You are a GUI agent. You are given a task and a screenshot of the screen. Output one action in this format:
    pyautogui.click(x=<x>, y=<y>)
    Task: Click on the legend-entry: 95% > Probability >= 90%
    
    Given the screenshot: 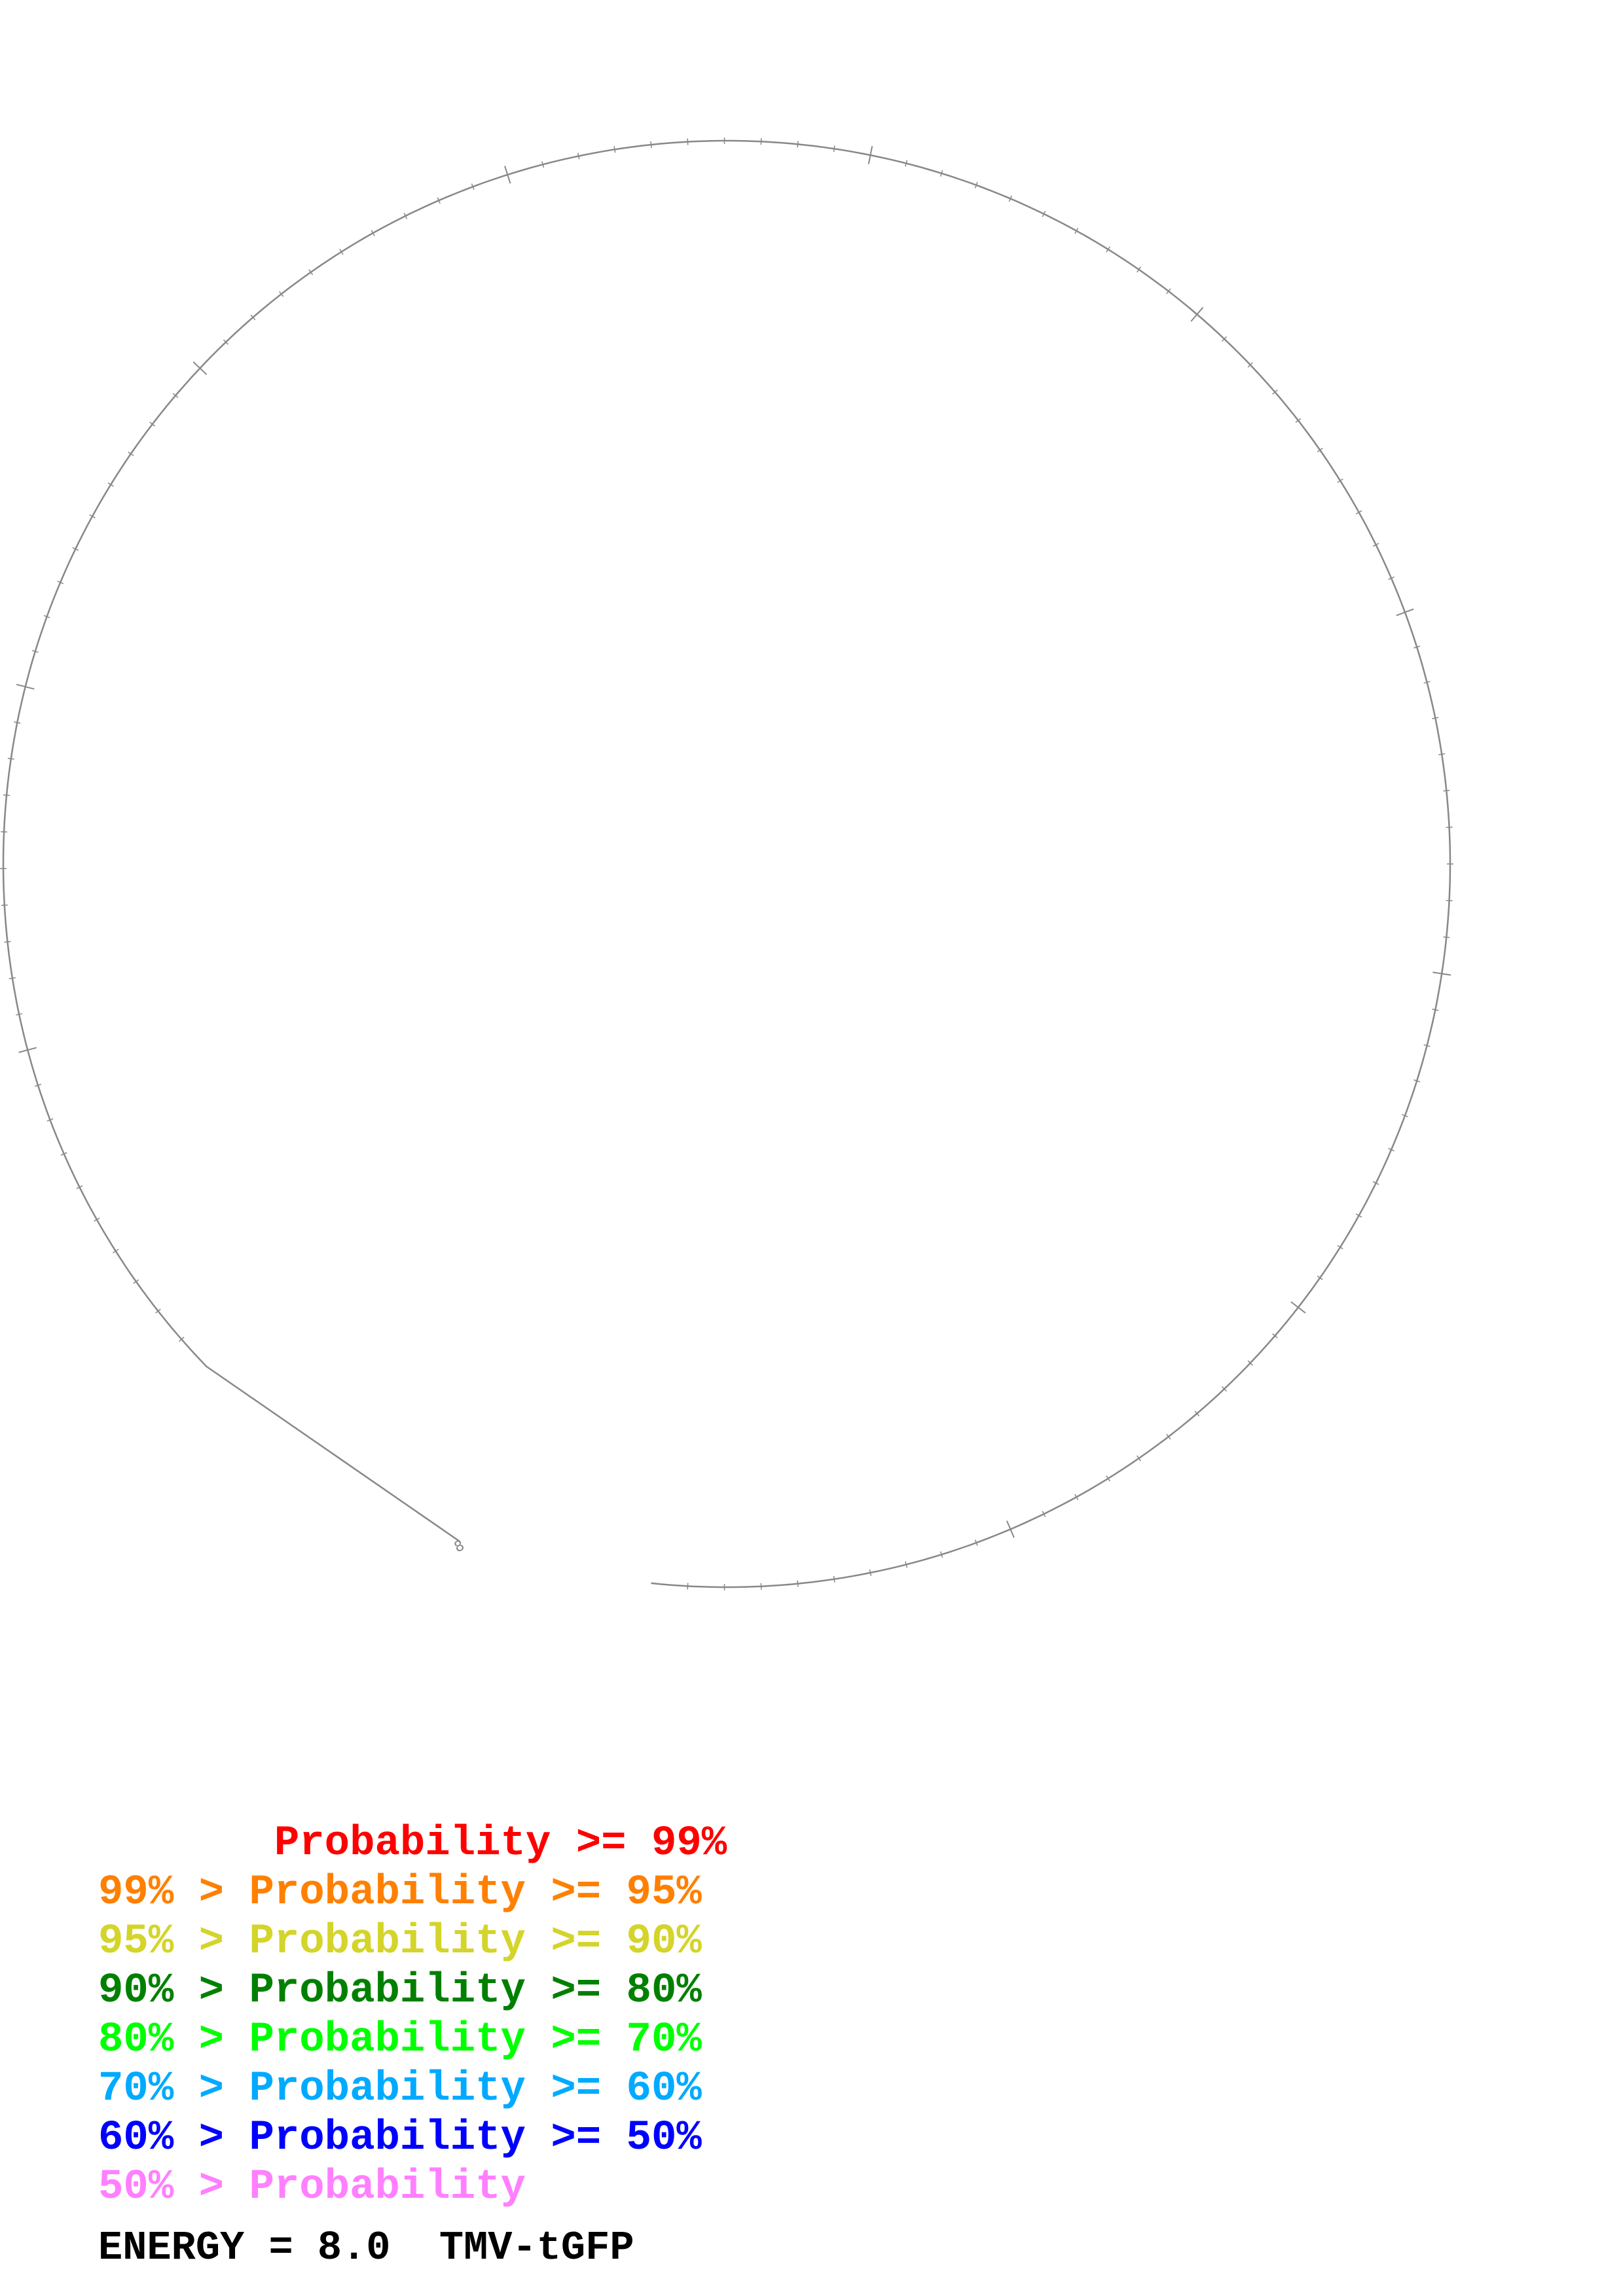 What is the action you would take?
    pyautogui.click(x=400, y=1941)
    